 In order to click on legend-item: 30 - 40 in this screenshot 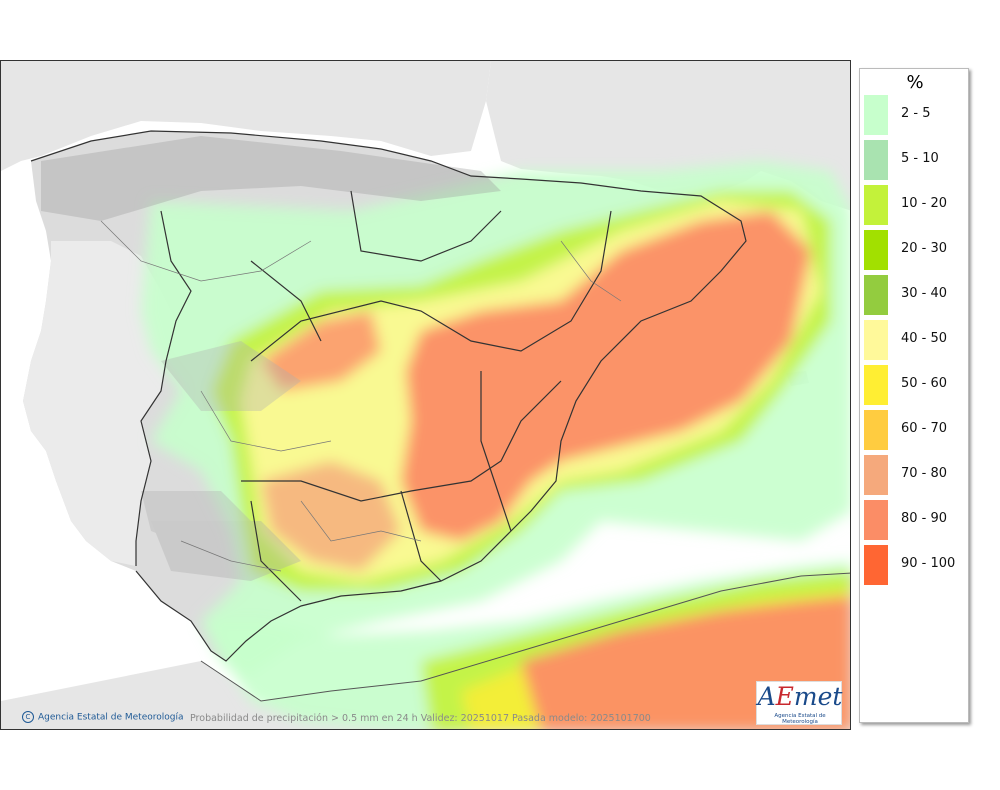, I will do `click(916, 296)`.